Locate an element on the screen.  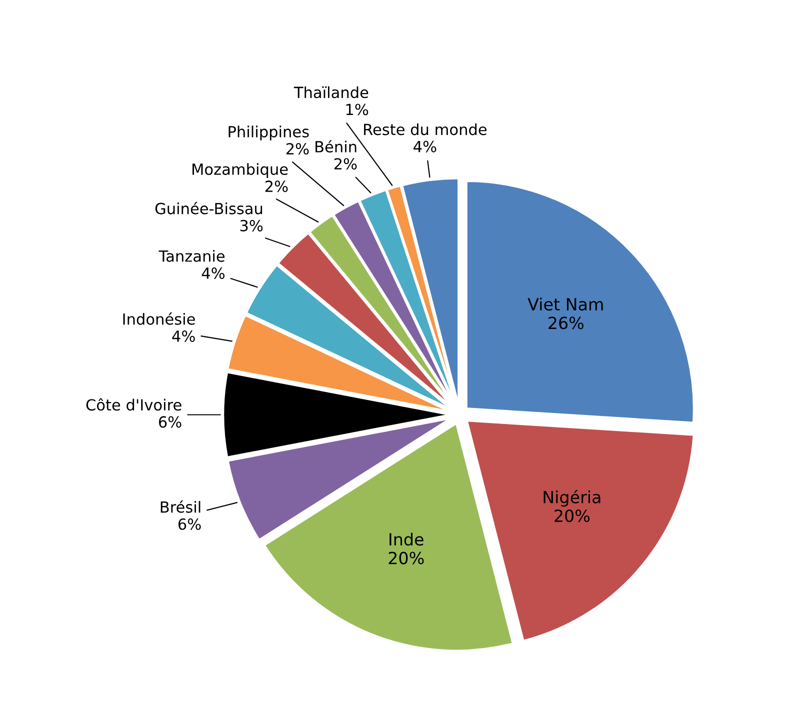
slice-label: Bénin is located at coordinates (336, 146).